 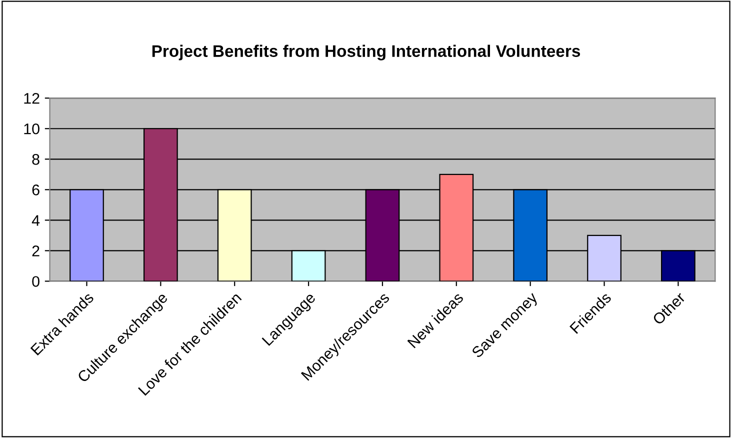 I want to click on y-tick-label: 12, so click(x=32, y=98).